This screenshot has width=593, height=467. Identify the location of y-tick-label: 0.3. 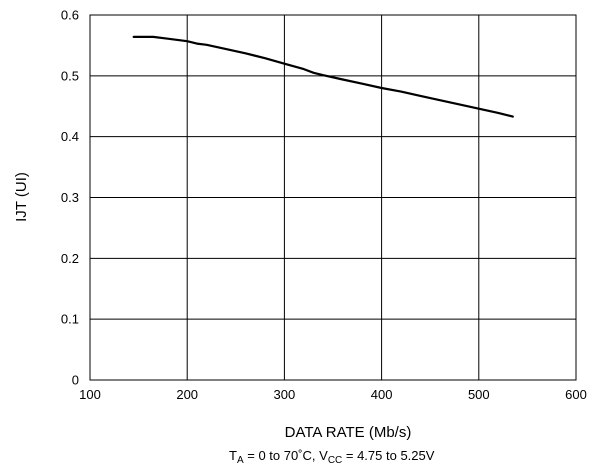
(70, 197).